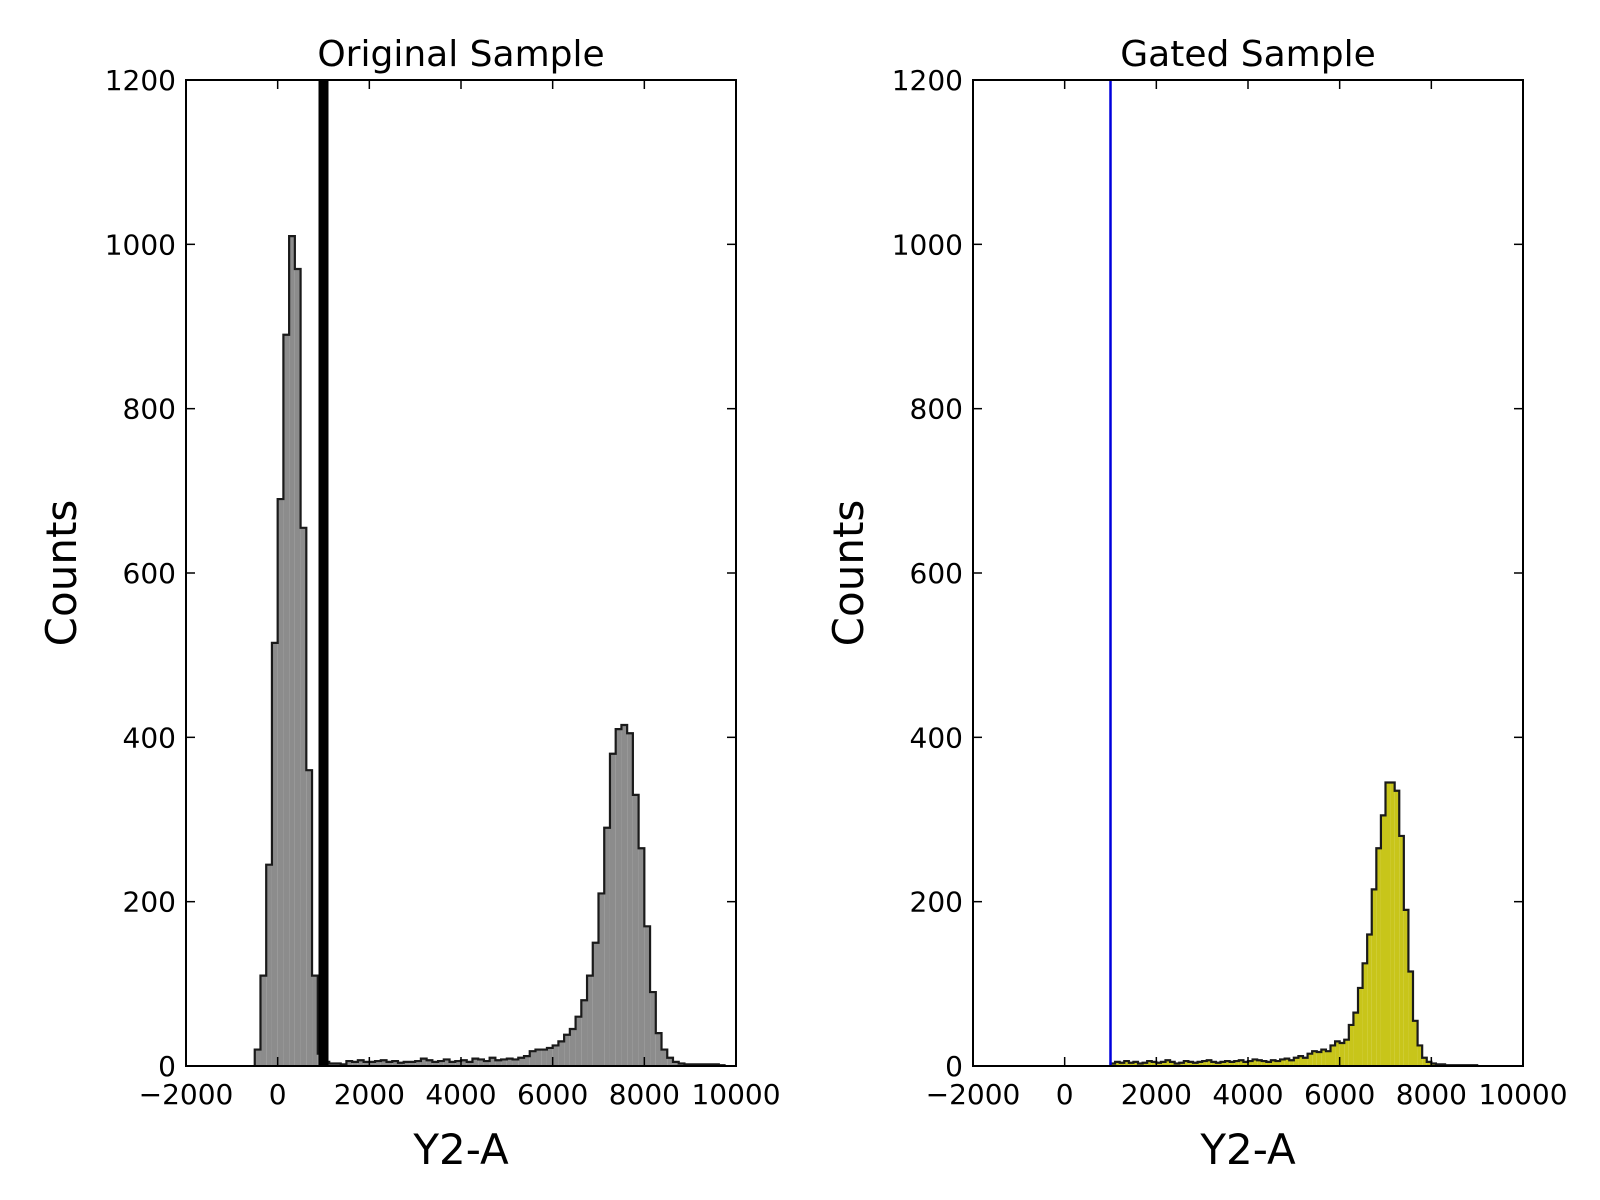 The width and height of the screenshot is (1600, 1200). Describe the element at coordinates (552, 1094) in the screenshot. I see `original-sample-x-tick-label: 6000` at that location.